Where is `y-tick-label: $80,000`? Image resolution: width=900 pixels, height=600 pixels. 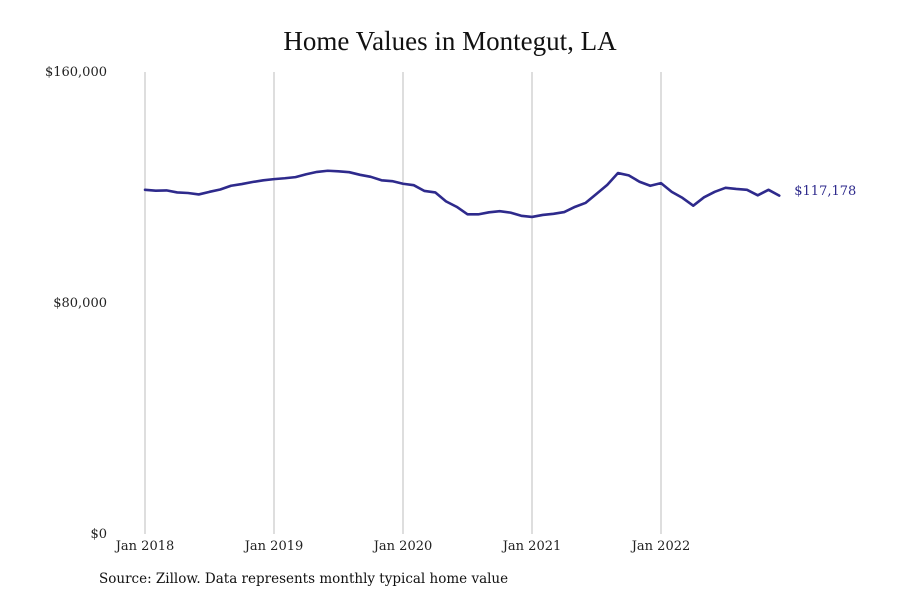 y-tick-label: $80,000 is located at coordinates (80, 303).